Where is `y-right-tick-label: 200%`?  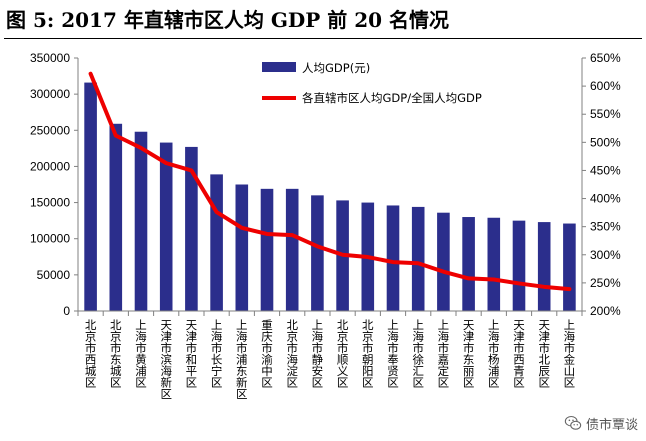
y-right-tick-label: 200% is located at coordinates (605, 311).